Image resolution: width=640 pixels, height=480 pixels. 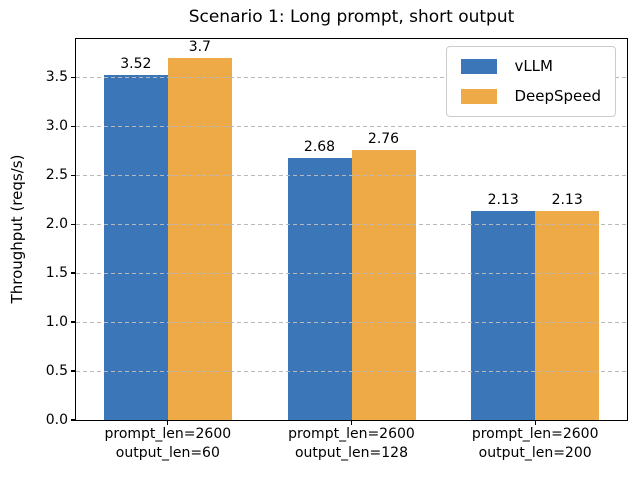 I want to click on bar-deepspeed-group2, so click(x=383, y=284).